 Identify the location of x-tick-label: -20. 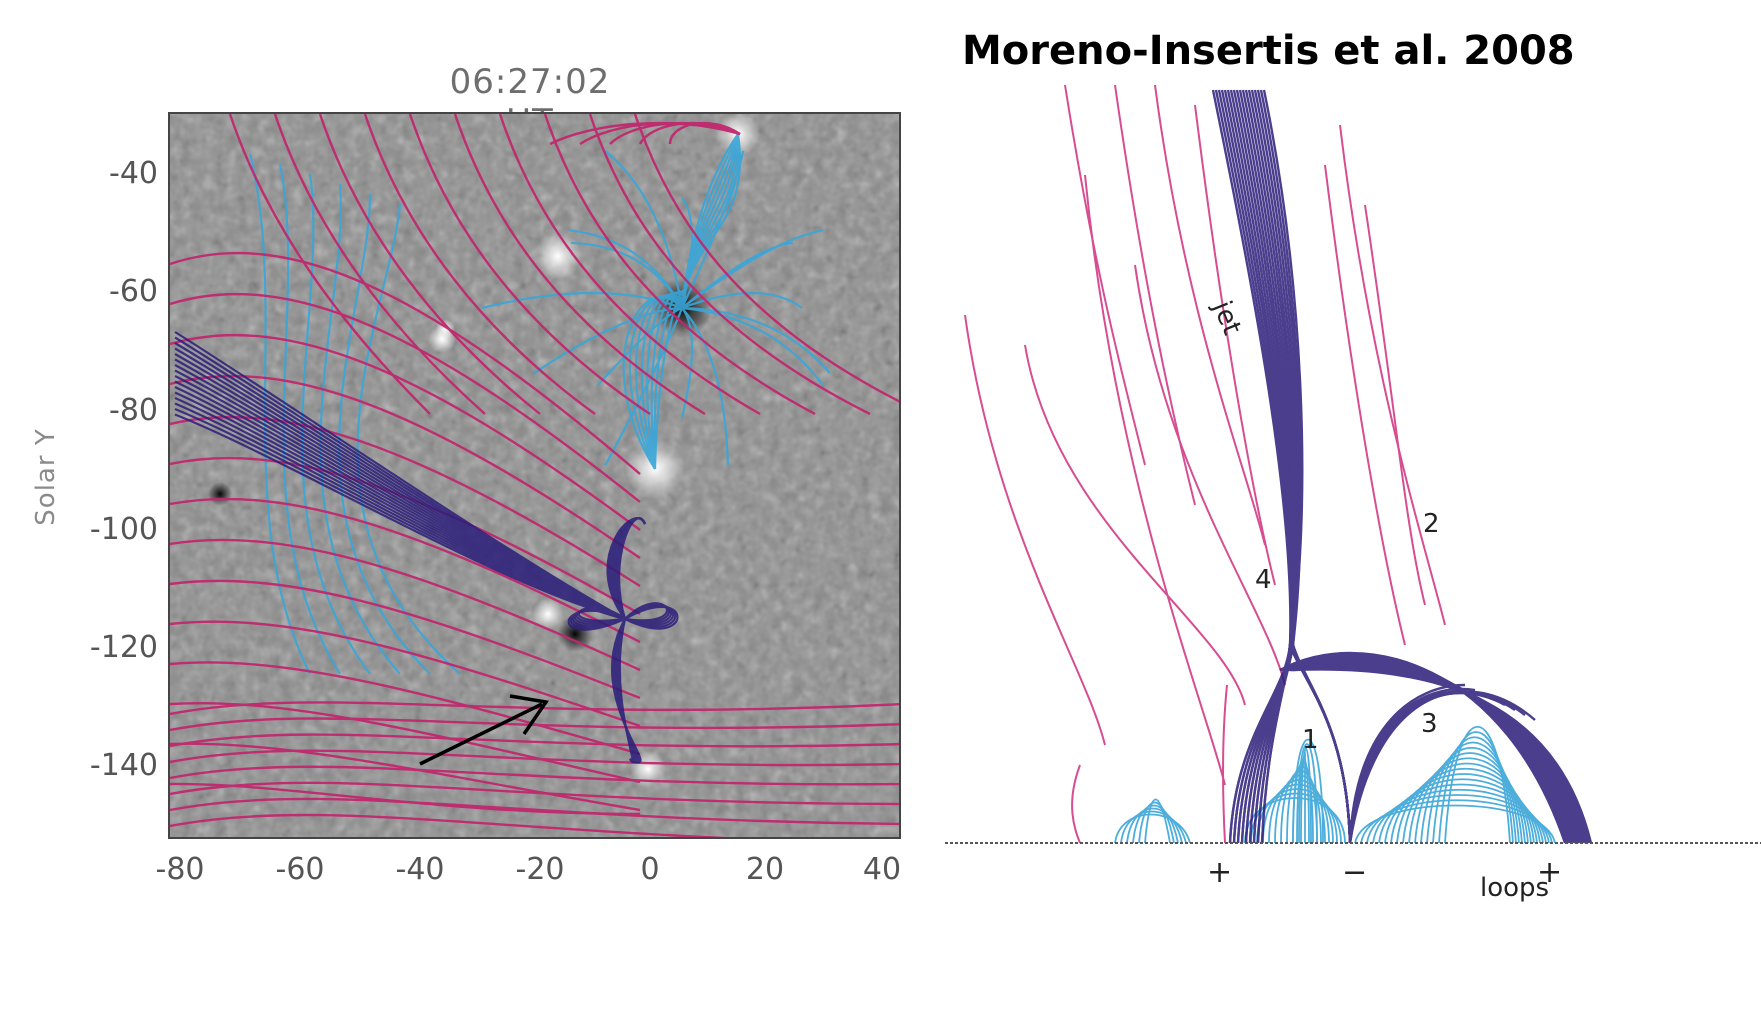
(540, 869).